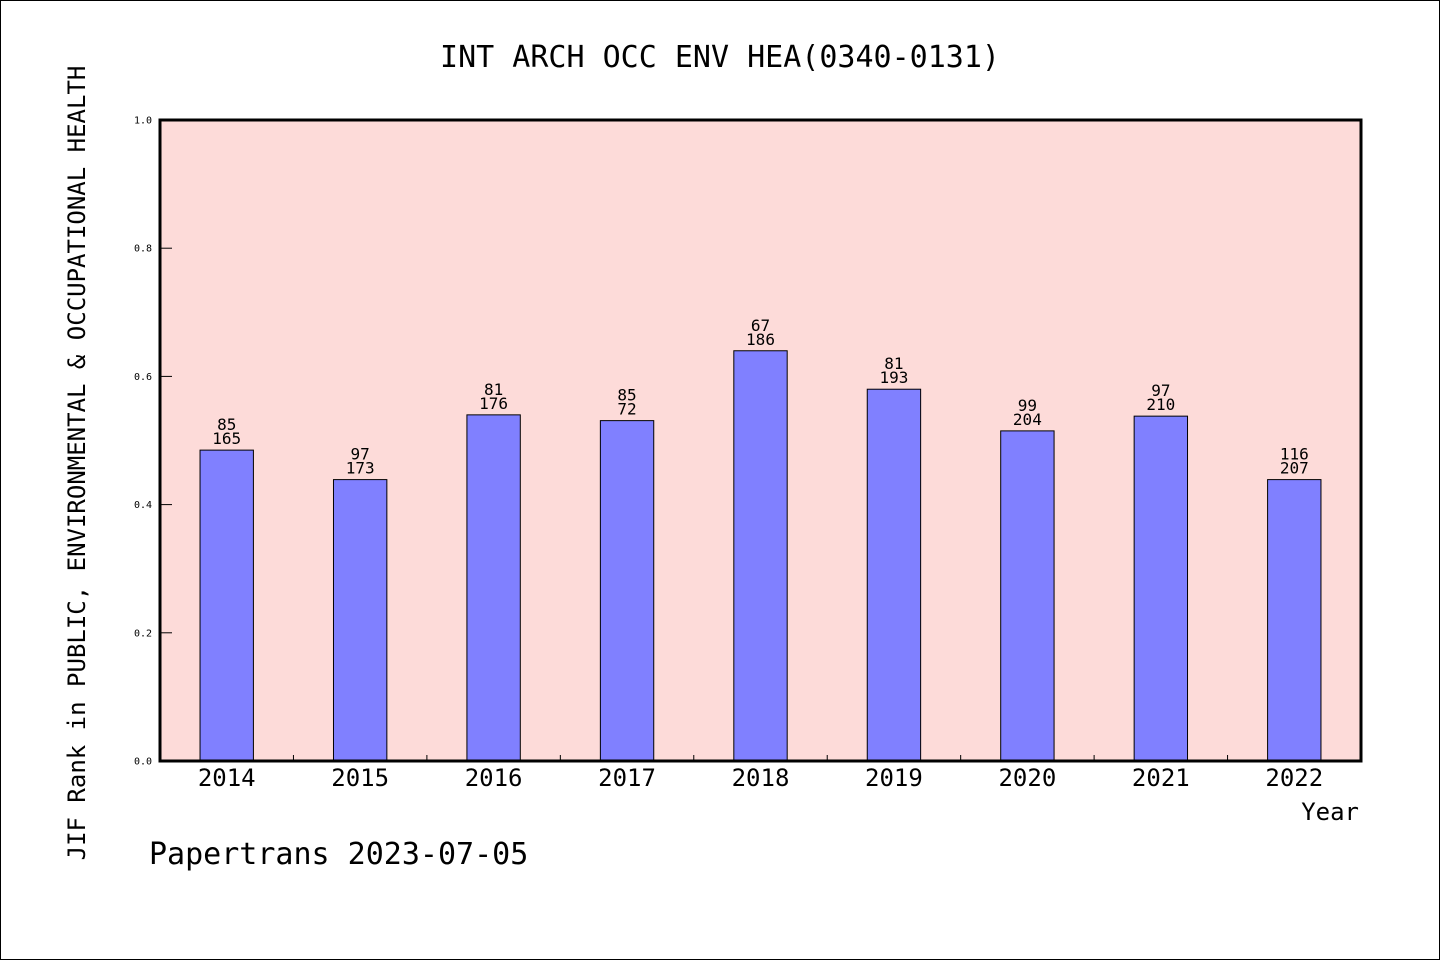 This screenshot has height=960, width=1440. Describe the element at coordinates (360, 620) in the screenshot. I see `bar-2015` at that location.